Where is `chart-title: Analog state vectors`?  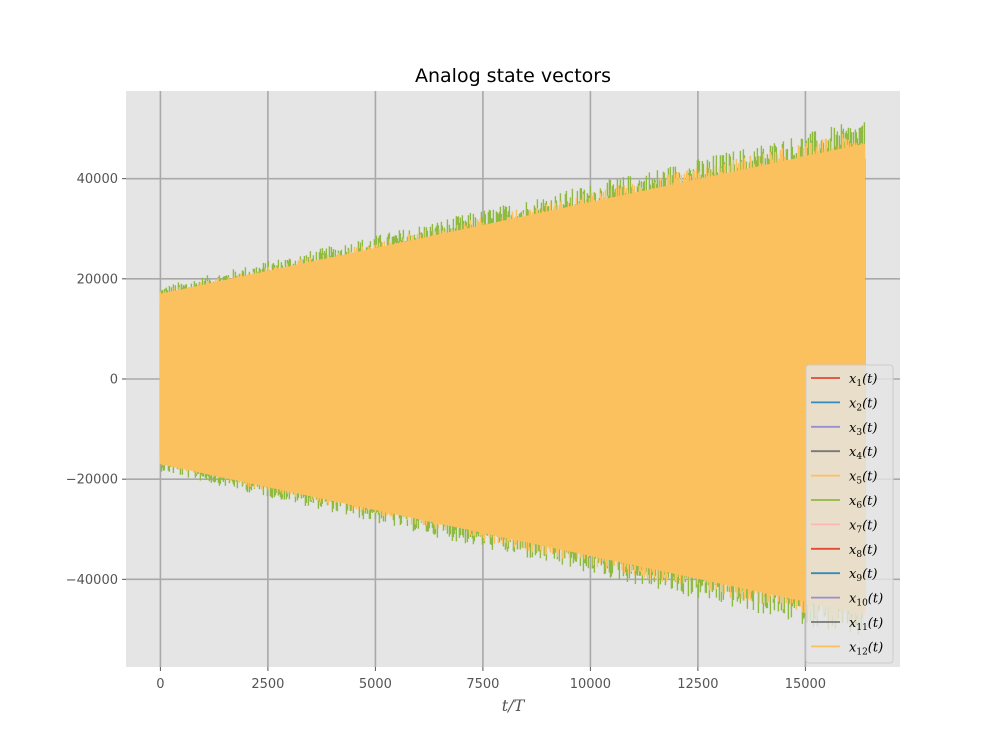 chart-title: Analog state vectors is located at coordinates (513, 76).